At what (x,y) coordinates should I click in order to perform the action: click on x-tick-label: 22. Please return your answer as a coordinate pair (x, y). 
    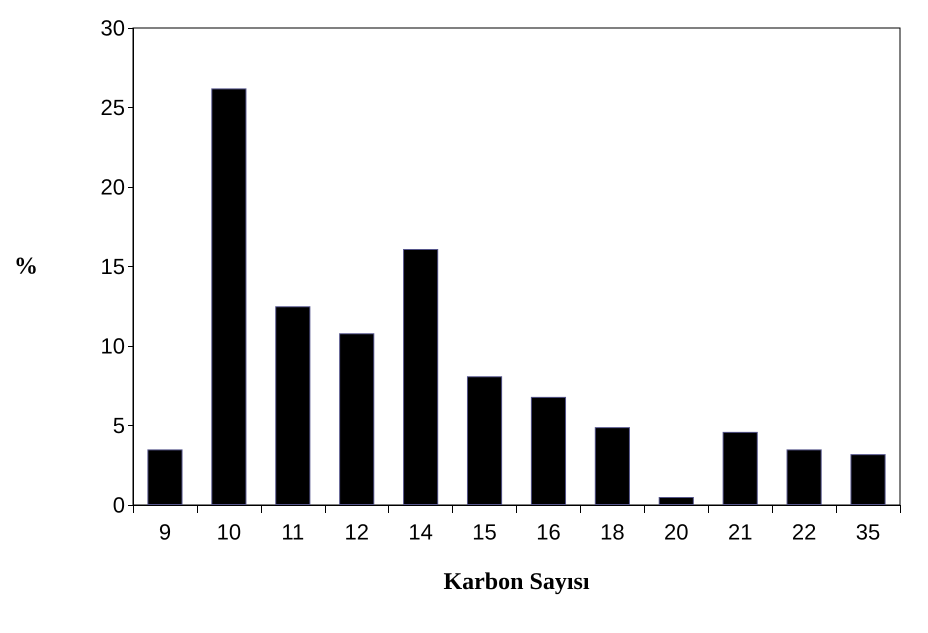
    Looking at the image, I should click on (804, 532).